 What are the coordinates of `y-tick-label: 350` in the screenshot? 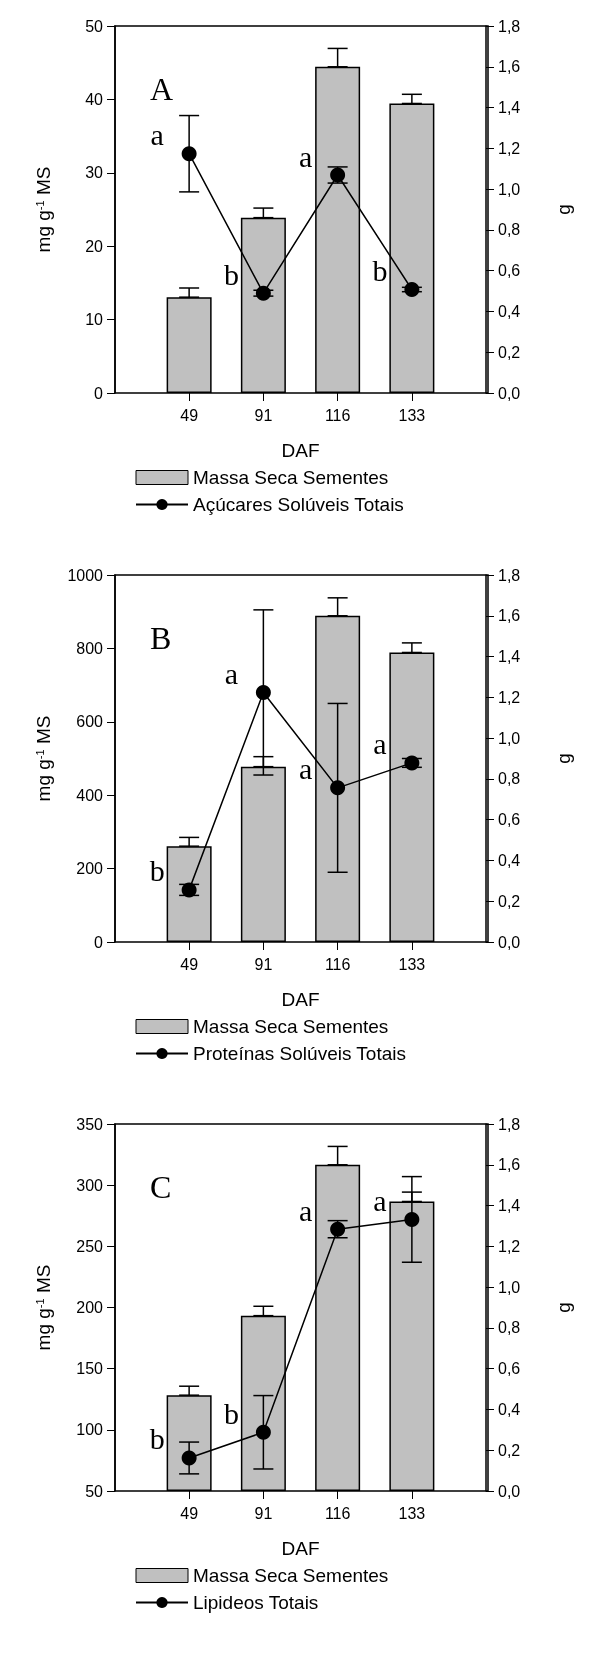 It's located at (90, 1124).